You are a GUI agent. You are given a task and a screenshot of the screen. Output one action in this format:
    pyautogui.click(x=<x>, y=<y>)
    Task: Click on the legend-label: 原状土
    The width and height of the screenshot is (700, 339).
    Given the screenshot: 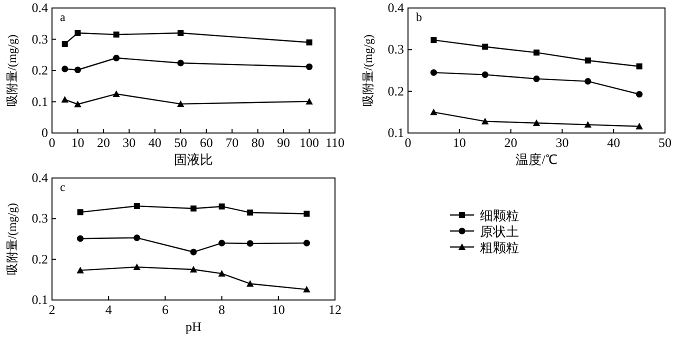 What is the action you would take?
    pyautogui.click(x=499, y=231)
    